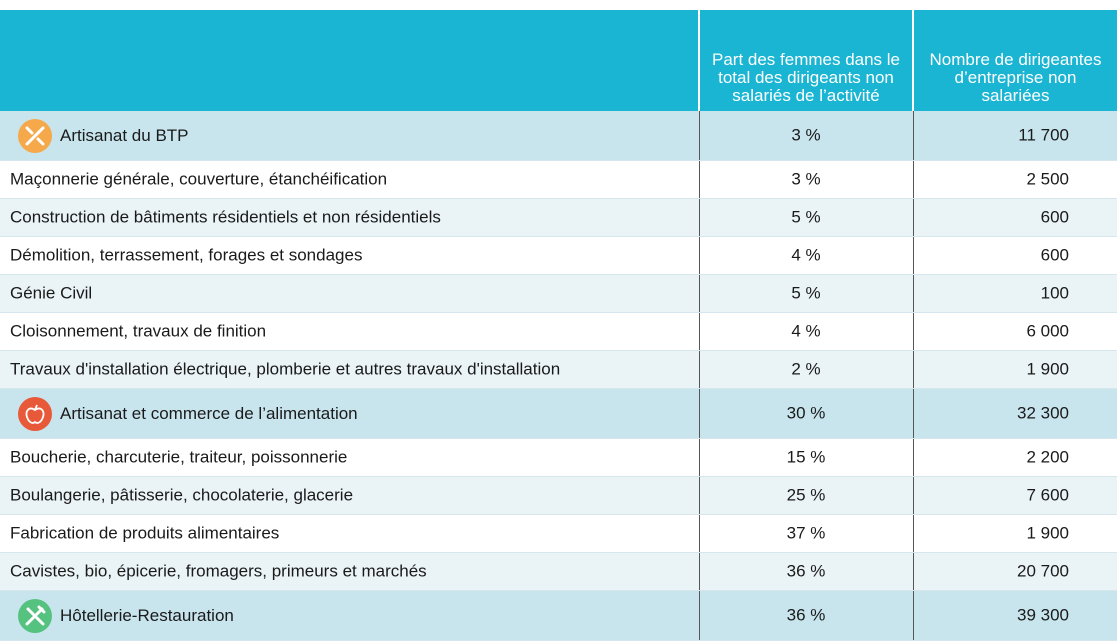  Describe the element at coordinates (1047, 457) in the screenshot. I see `count: 2 200` at that location.